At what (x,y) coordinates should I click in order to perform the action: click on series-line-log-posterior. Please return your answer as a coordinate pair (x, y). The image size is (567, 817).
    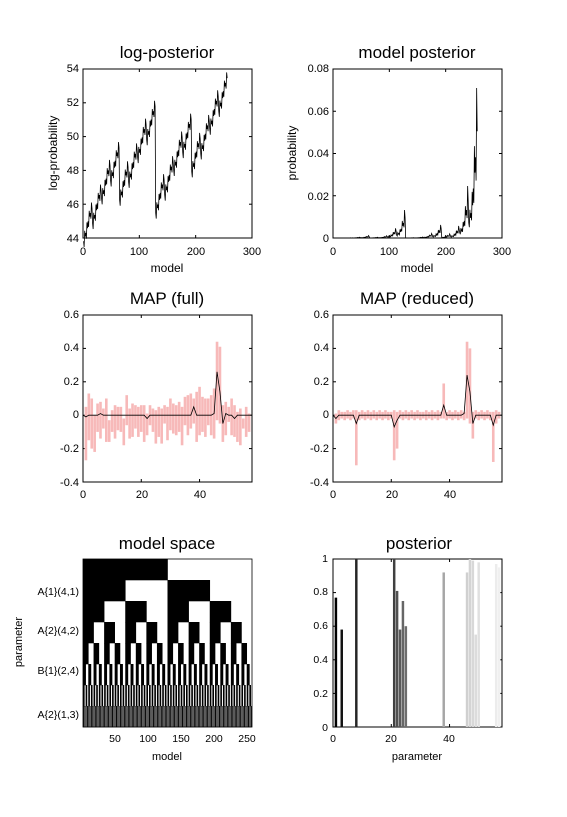
    Looking at the image, I should click on (156, 159).